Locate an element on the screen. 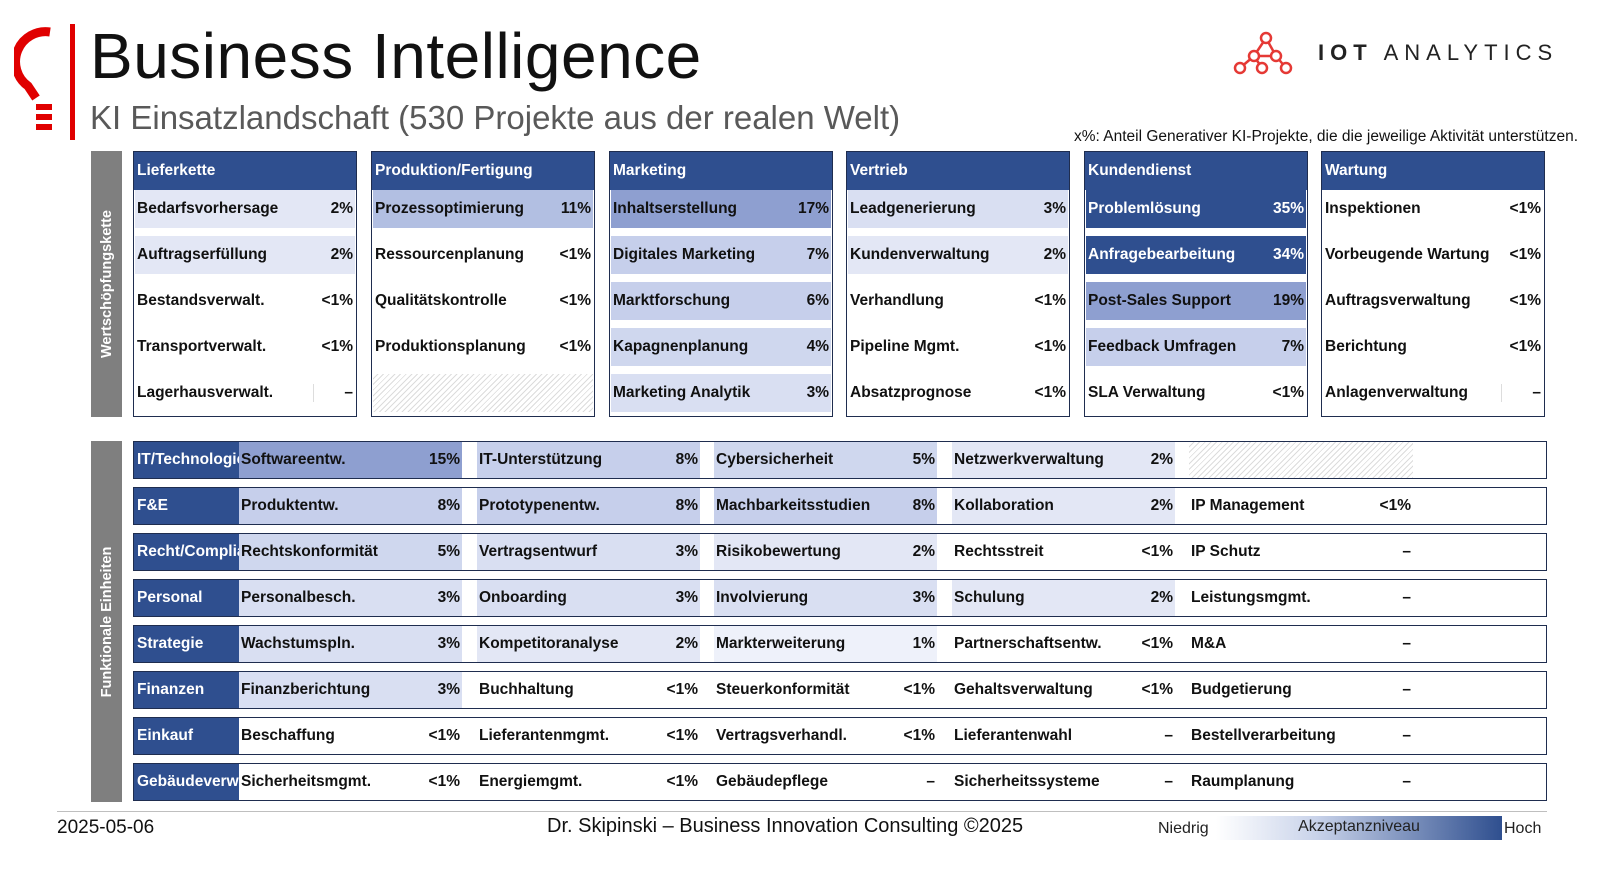 Image resolution: width=1600 pixels, height=870 pixels. functional-unit-cell: IT-Unterstützung 8% is located at coordinates (588, 460).